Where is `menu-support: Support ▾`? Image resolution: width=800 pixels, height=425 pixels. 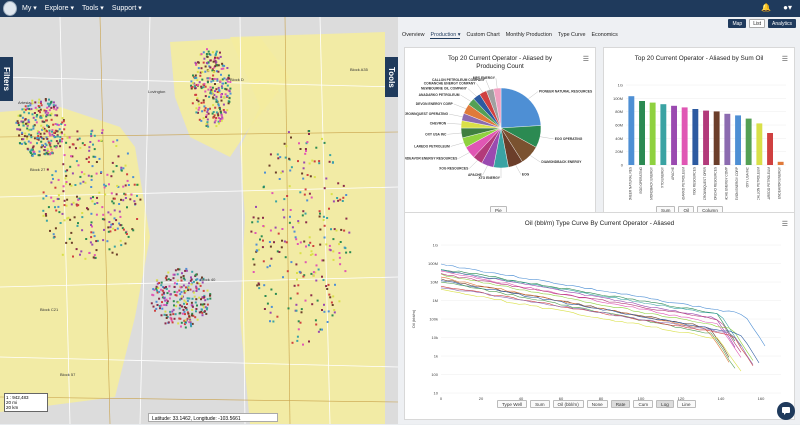 menu-support: Support ▾ is located at coordinates (126, 8).